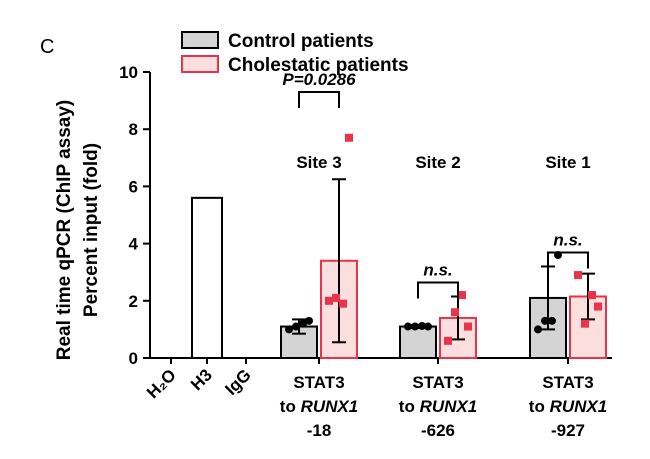  What do you see at coordinates (133, 358) in the screenshot?
I see `y-tick-label: 0` at bounding box center [133, 358].